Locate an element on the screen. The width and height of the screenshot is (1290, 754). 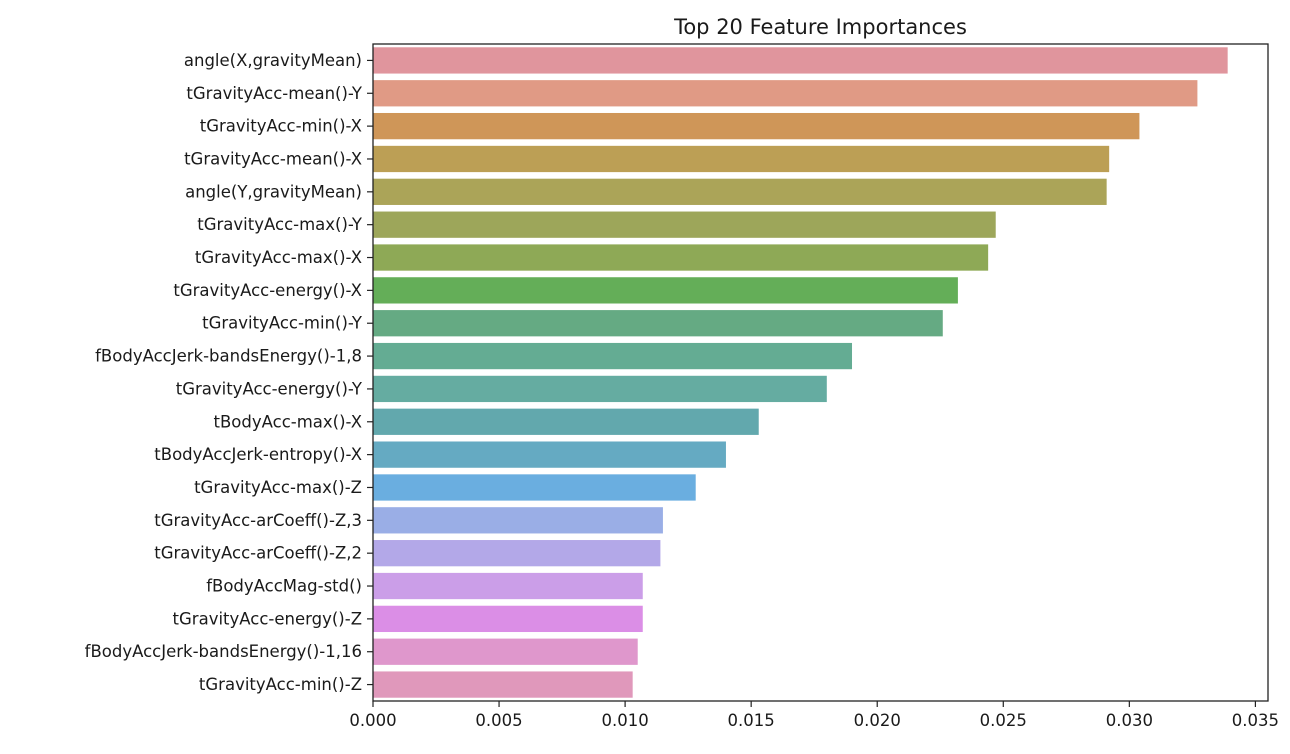
chart-title: Top 20 Feature Importances is located at coordinates (820, 27).